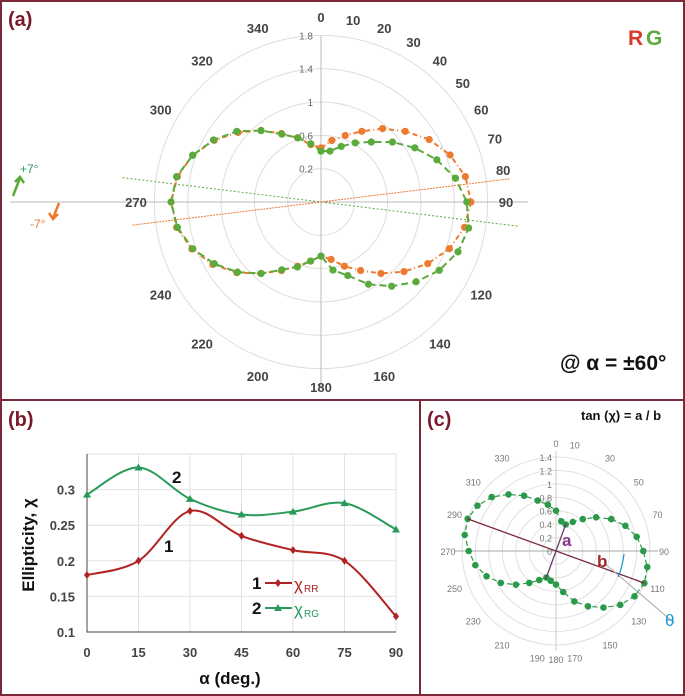 The width and height of the screenshot is (685, 696). I want to click on radial-tick-label: 0.8, so click(545, 498).